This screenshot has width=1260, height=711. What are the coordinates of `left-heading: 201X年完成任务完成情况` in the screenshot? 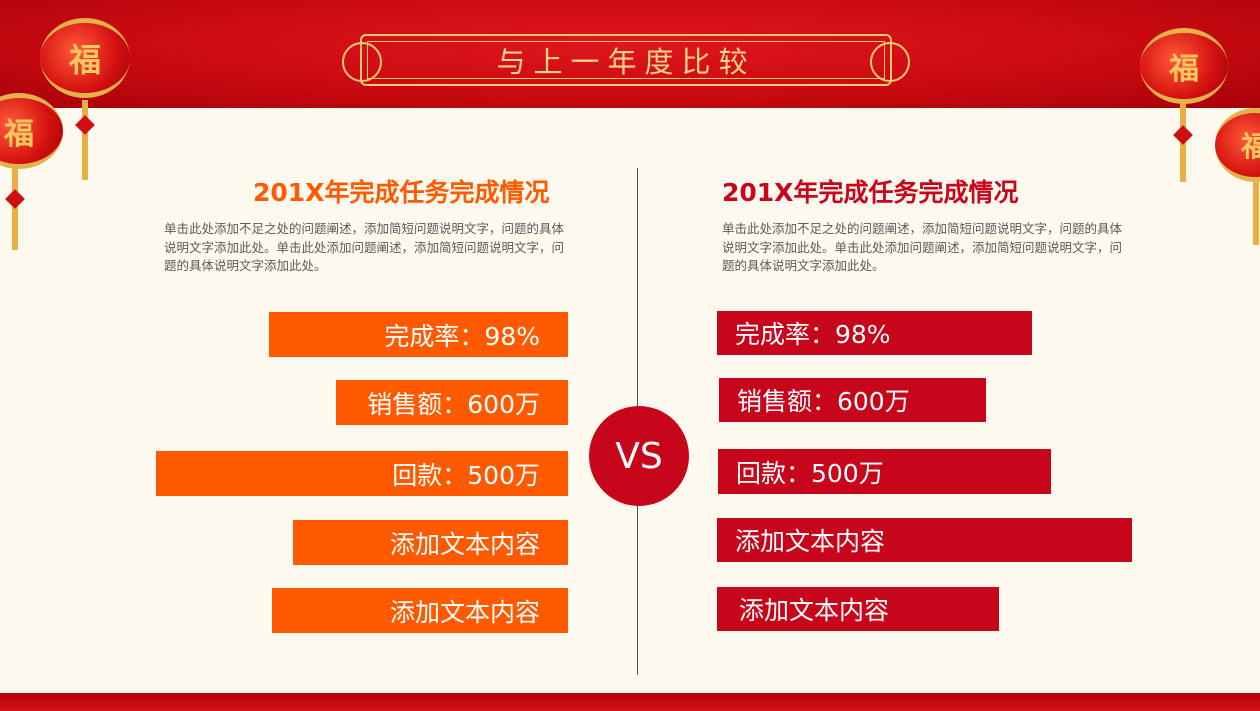 It's located at (401, 192).